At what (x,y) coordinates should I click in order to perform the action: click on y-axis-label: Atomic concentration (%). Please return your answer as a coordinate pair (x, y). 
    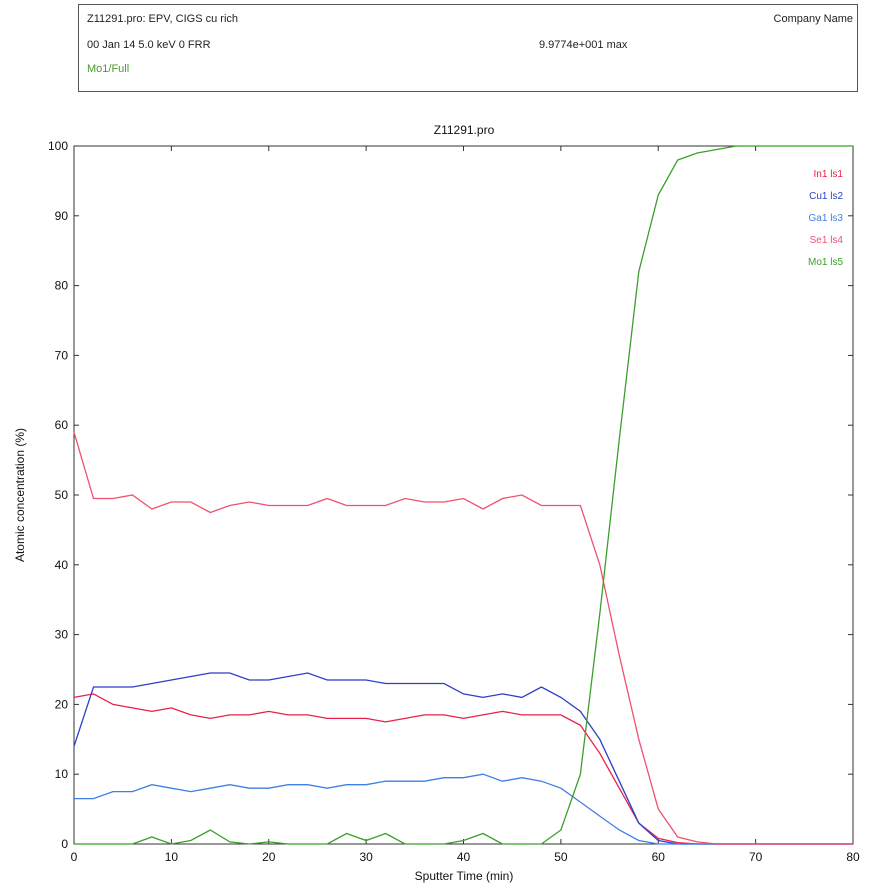
    Looking at the image, I should click on (20, 495).